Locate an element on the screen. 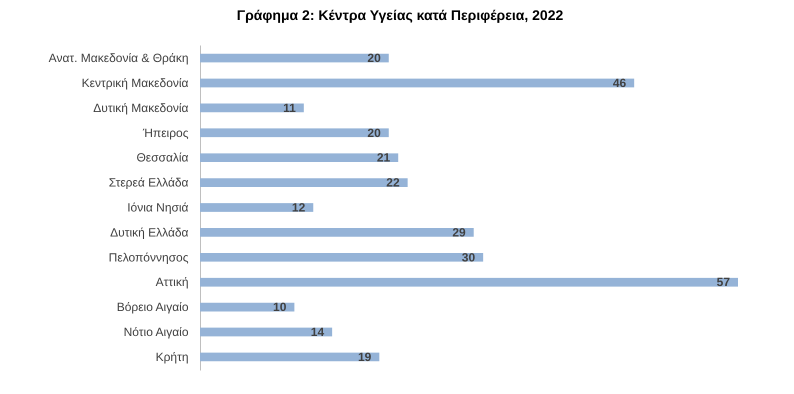 This screenshot has width=794, height=394. chart-title: Γράφημα 2: Κέντρα Υγείας κατά Περιφέρεια, 2022 is located at coordinates (400, 15).